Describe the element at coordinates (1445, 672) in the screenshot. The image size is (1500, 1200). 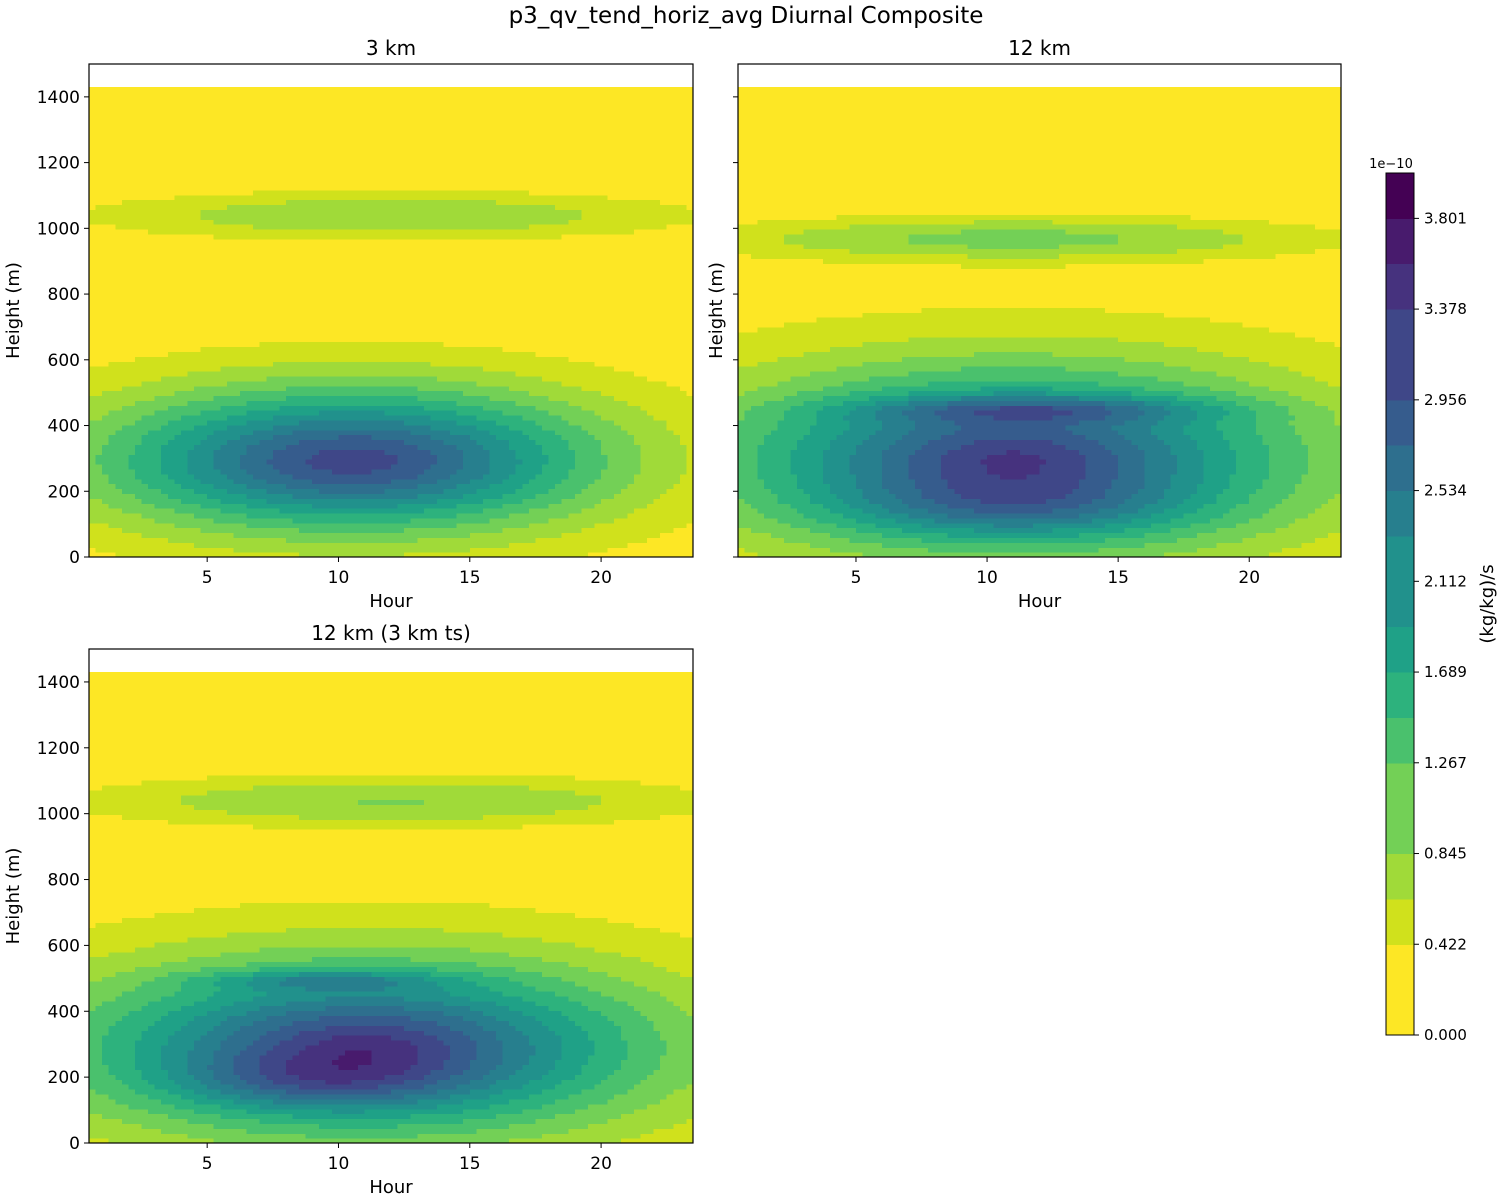
I see `colorbar-tick-label: 1.689` at that location.